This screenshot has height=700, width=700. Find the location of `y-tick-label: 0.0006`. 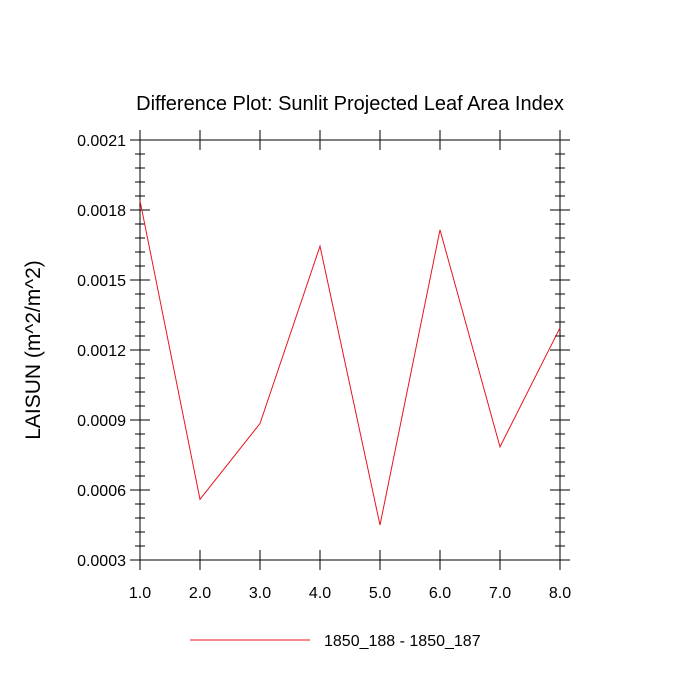

y-tick-label: 0.0006 is located at coordinates (101, 491).